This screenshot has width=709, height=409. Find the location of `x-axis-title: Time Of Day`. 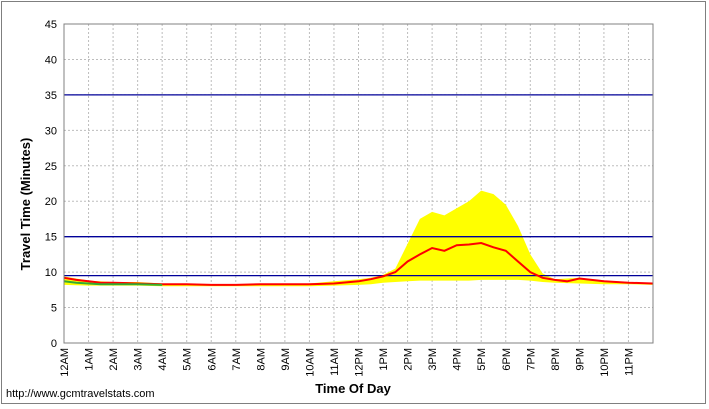

x-axis-title: Time Of Day is located at coordinates (353, 388).